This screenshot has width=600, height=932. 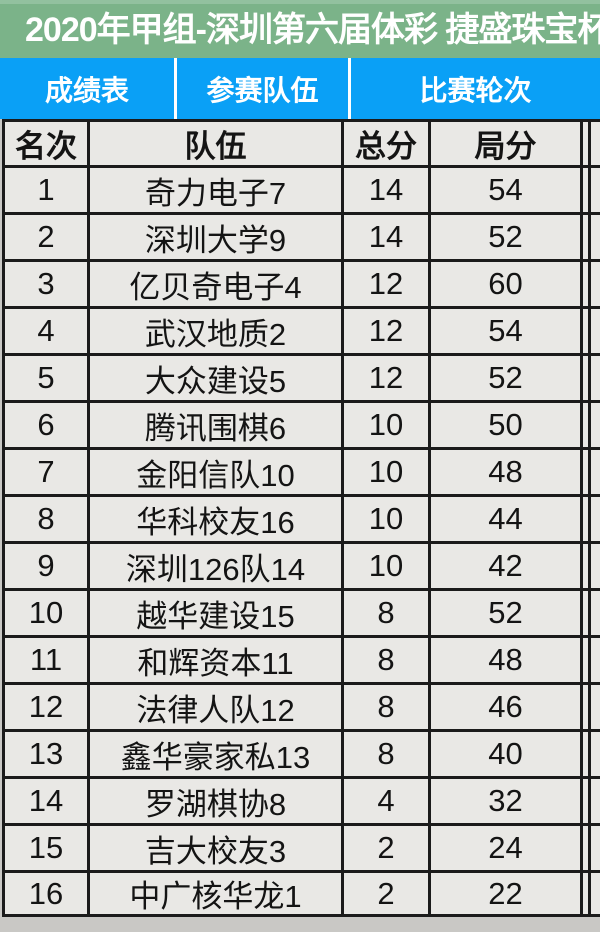 I want to click on game-score-cell: 22, so click(x=505, y=893).